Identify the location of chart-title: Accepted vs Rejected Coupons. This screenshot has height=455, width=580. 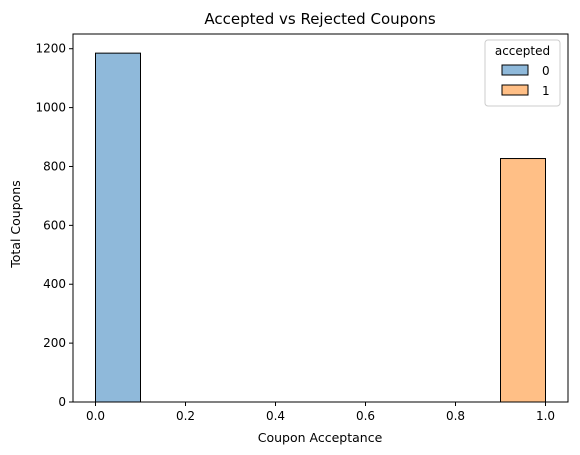
(319, 19).